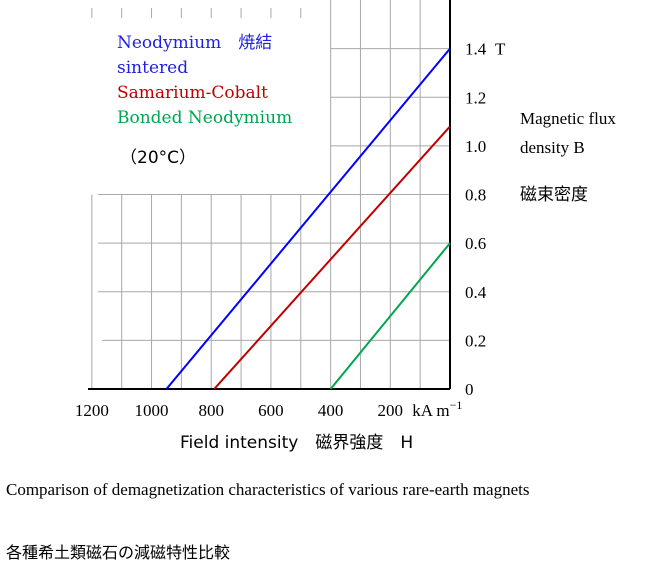 This screenshot has width=650, height=566. Describe the element at coordinates (568, 118) in the screenshot. I see `y-axis-label-1: Magnetic flux` at that location.